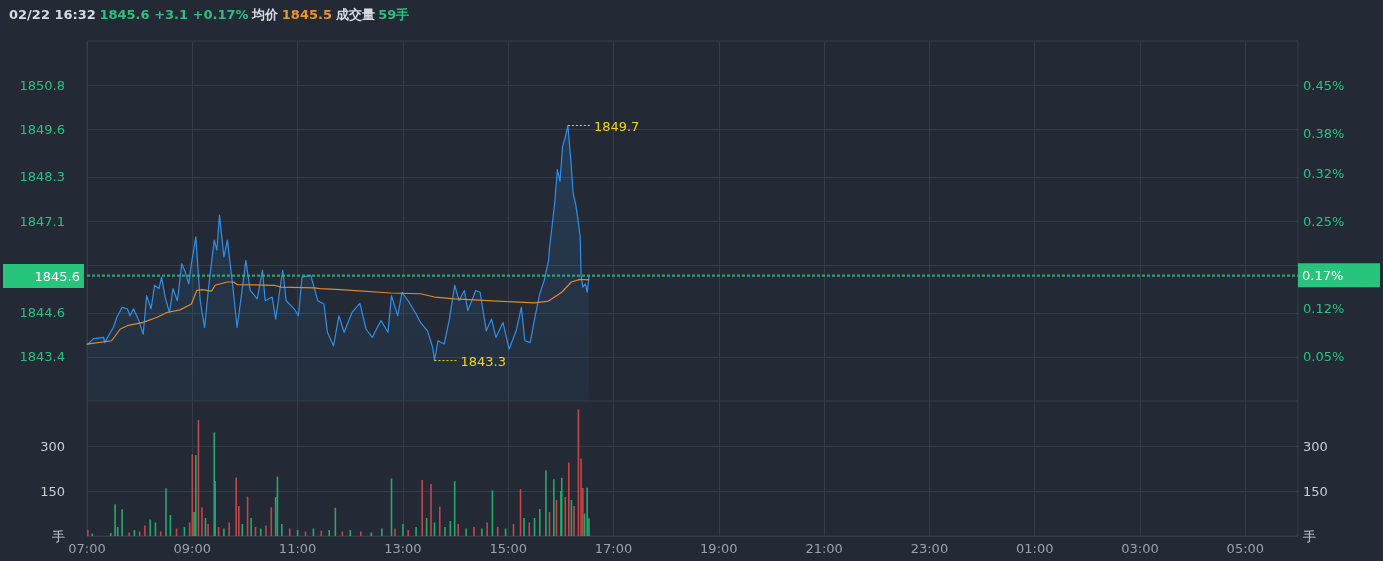 The width and height of the screenshot is (1383, 561). Describe the element at coordinates (1324, 174) in the screenshot. I see `y2-tick-label: 0.32%` at that location.